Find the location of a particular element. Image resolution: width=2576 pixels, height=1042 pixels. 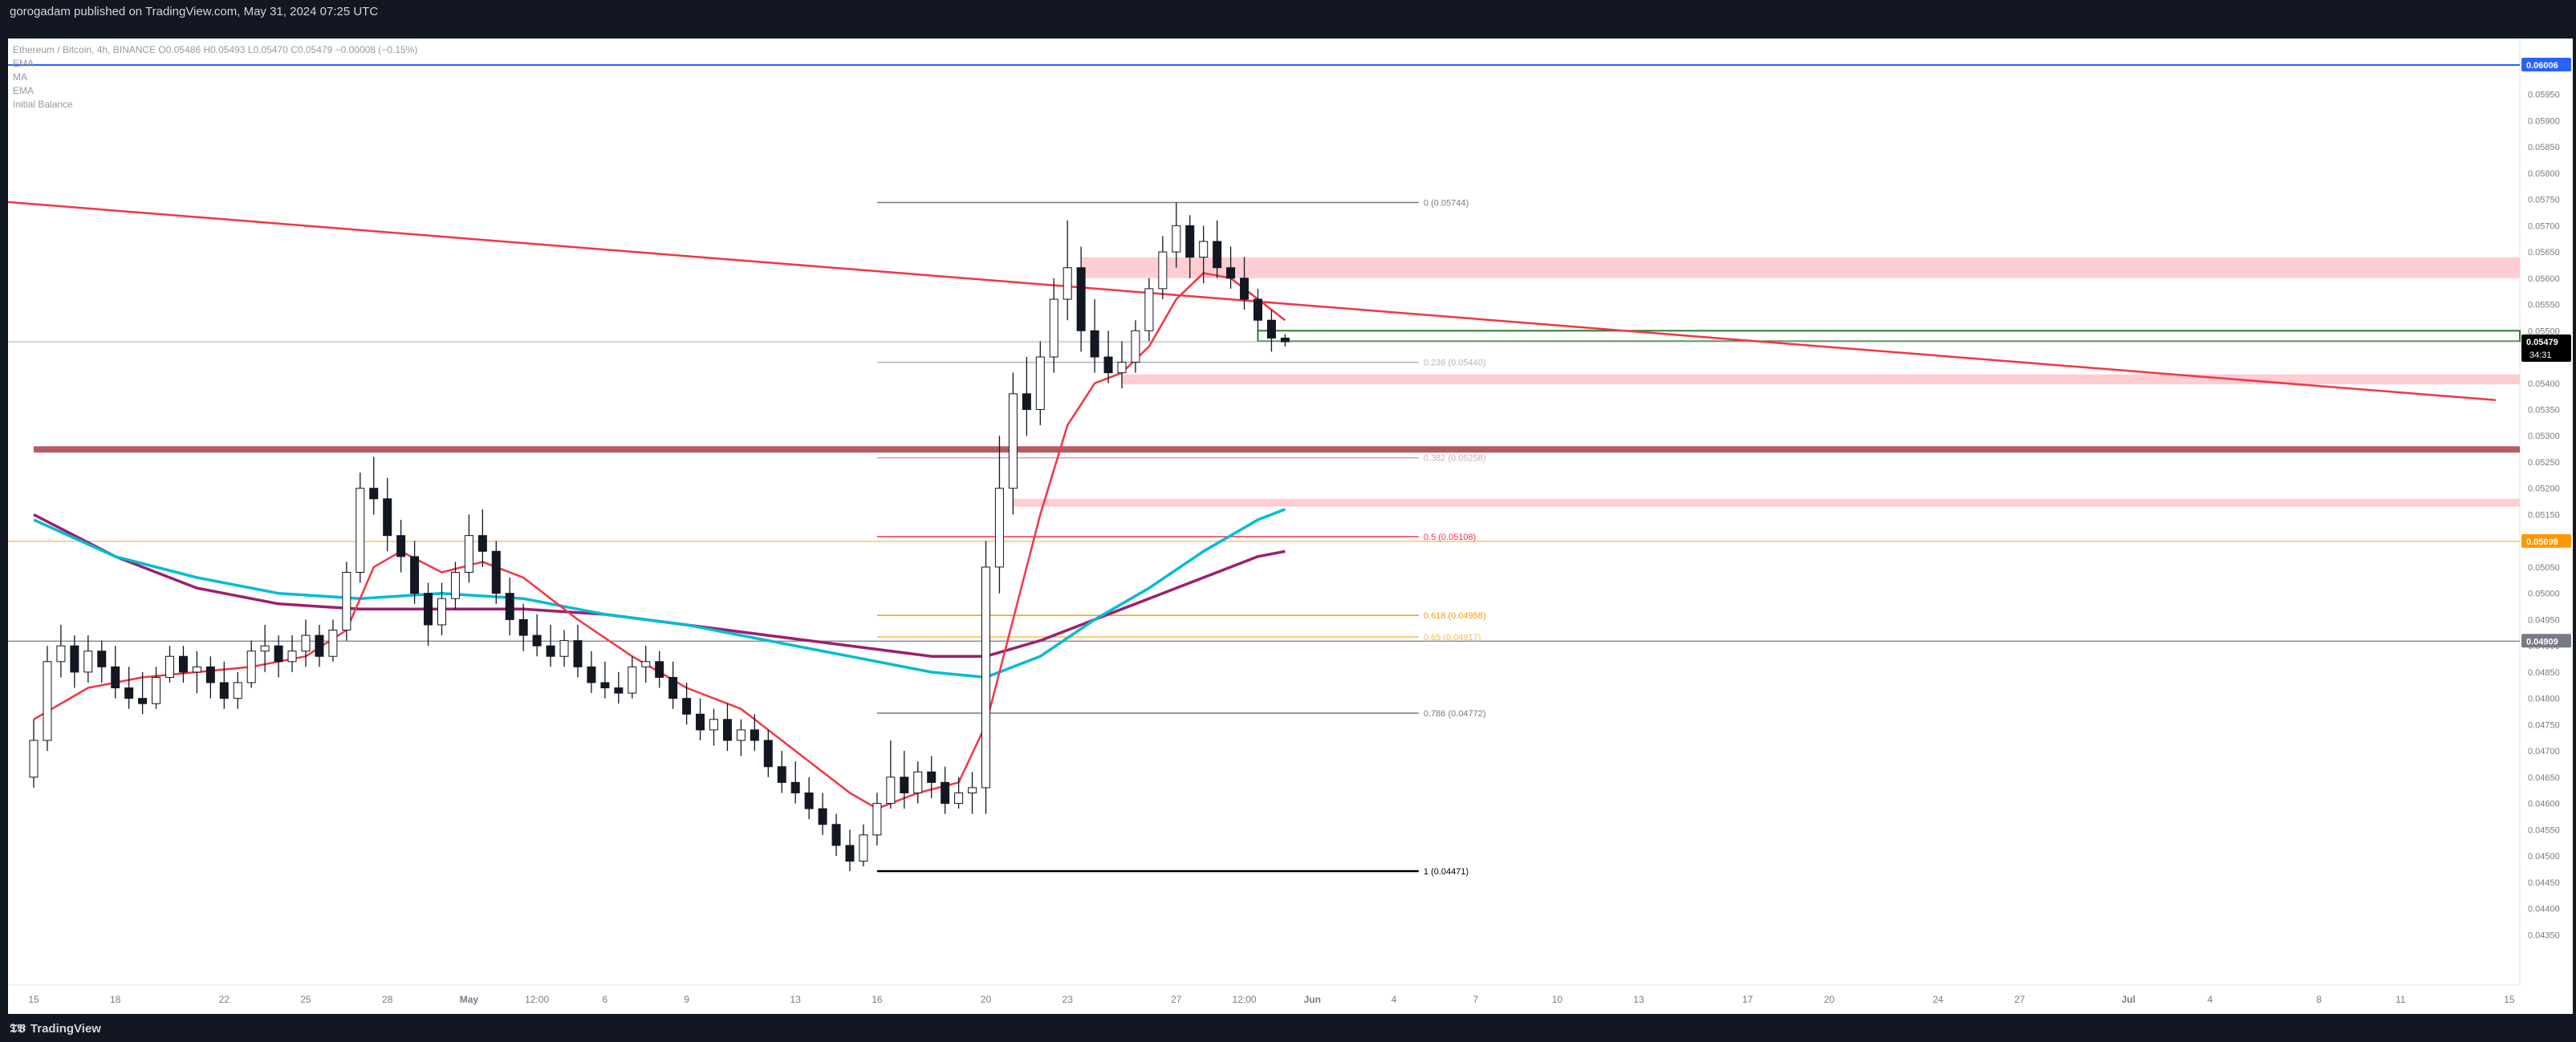

y-tick-label: 0.05150 is located at coordinates (2544, 515).